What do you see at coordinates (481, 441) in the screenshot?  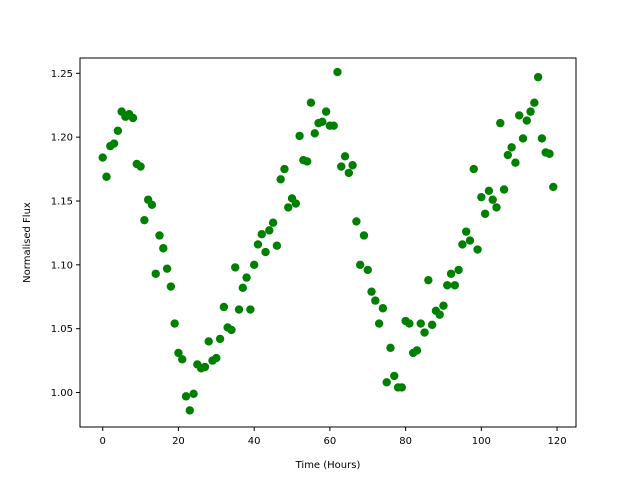 I see `x-tick-label: 100` at bounding box center [481, 441].